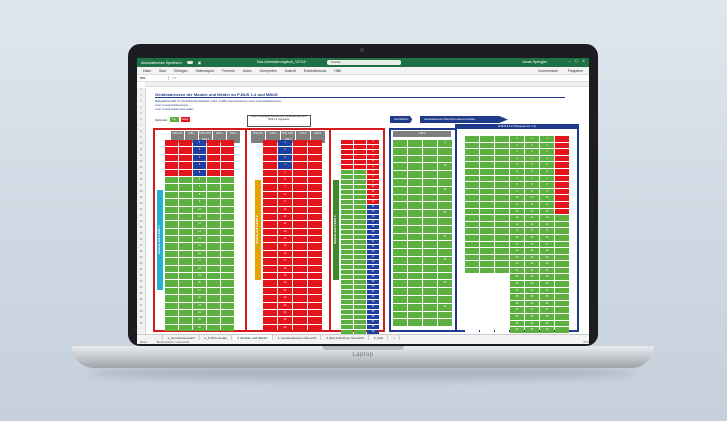  I want to click on module-cell: 14, so click(517, 224).